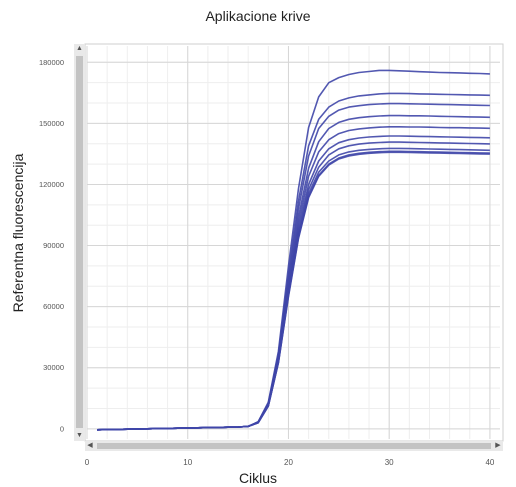  What do you see at coordinates (288, 462) in the screenshot?
I see `x-tick-label: 20` at bounding box center [288, 462].